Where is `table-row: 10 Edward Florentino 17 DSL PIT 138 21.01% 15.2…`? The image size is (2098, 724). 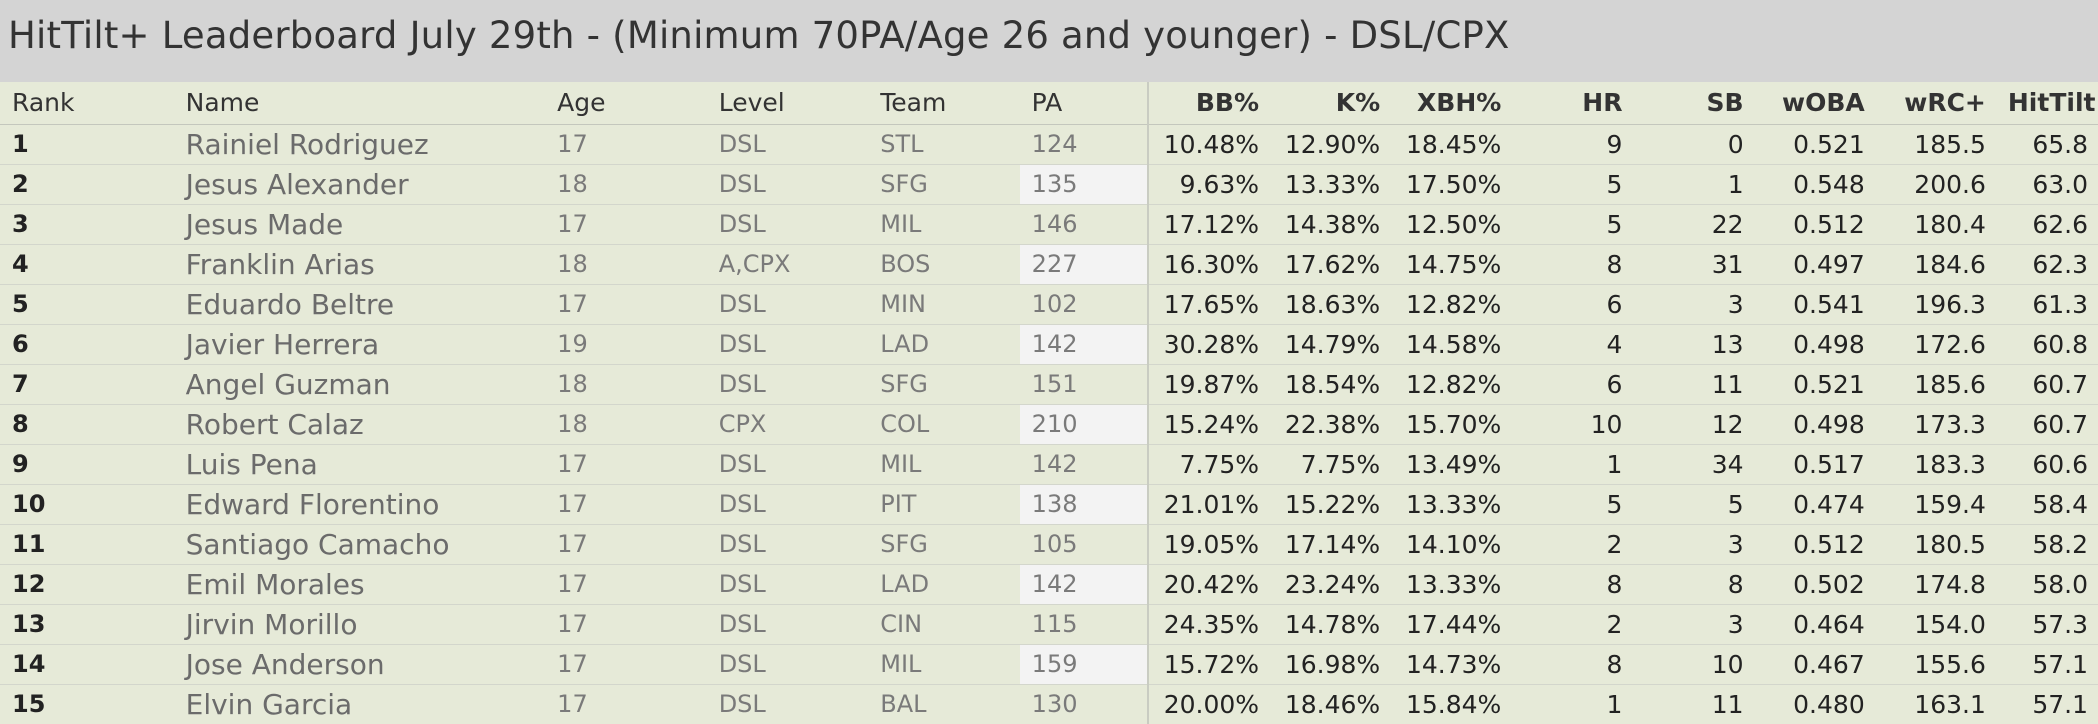 table-row: 10 Edward Florentino 17 DSL PIT 138 21.01% 15.2… is located at coordinates (1049, 504).